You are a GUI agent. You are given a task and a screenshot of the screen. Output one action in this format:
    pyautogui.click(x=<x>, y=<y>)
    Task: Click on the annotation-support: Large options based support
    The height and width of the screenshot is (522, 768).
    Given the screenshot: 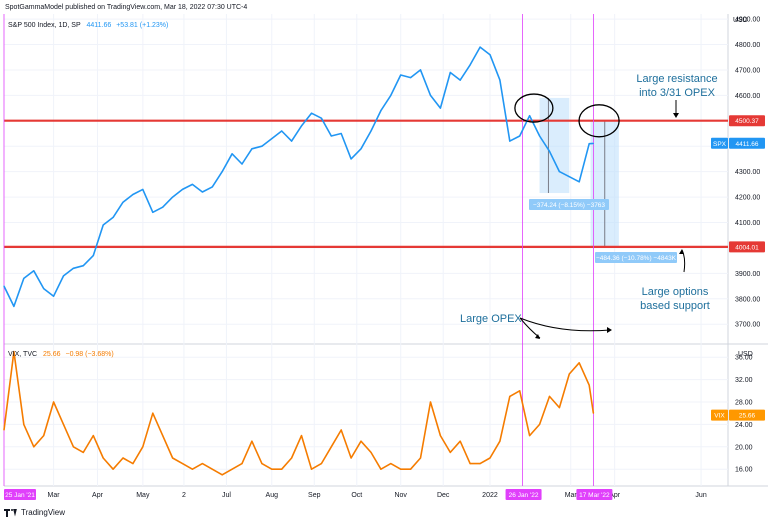 What is the action you would take?
    pyautogui.click(x=675, y=299)
    